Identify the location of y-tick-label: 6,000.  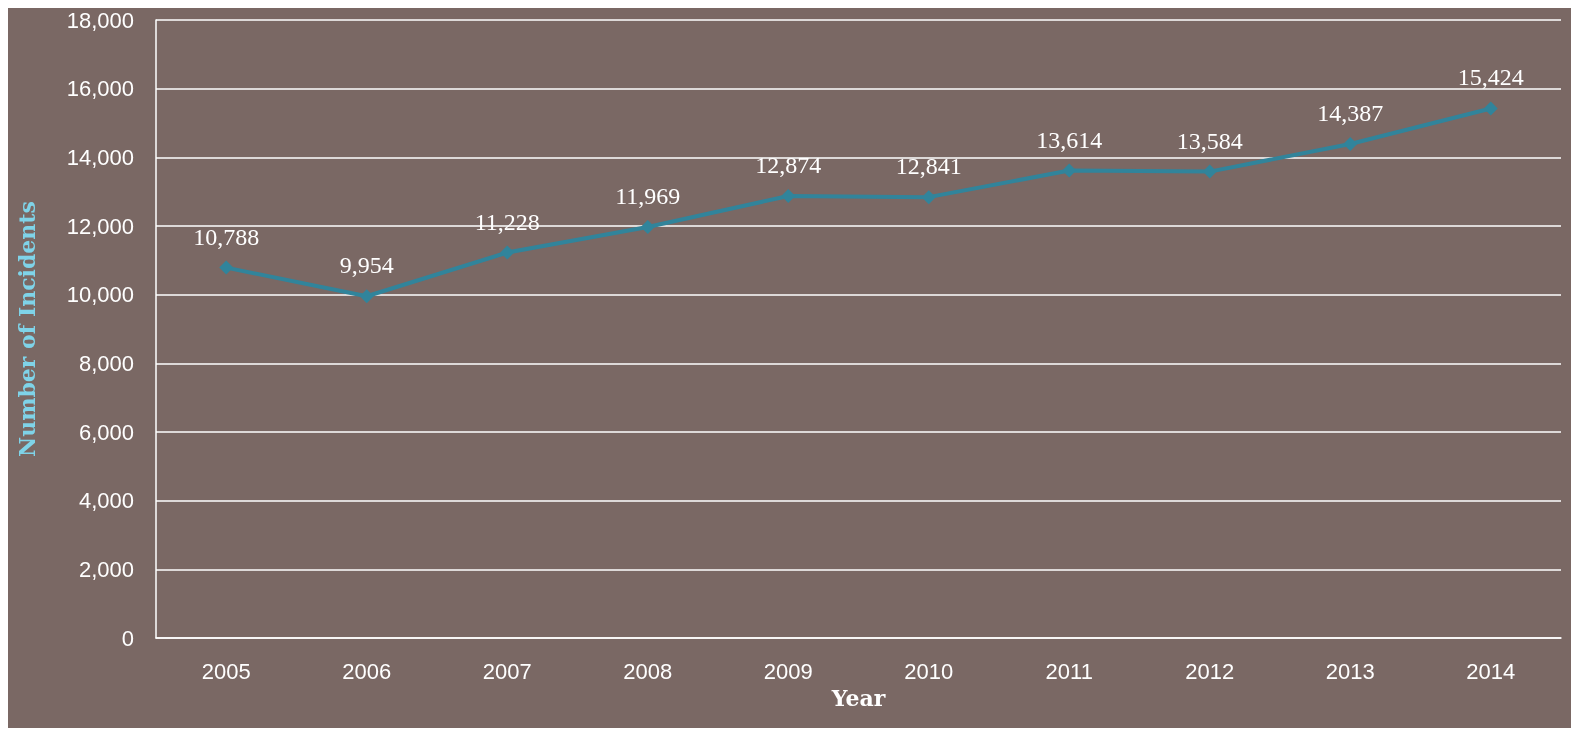
(106, 432).